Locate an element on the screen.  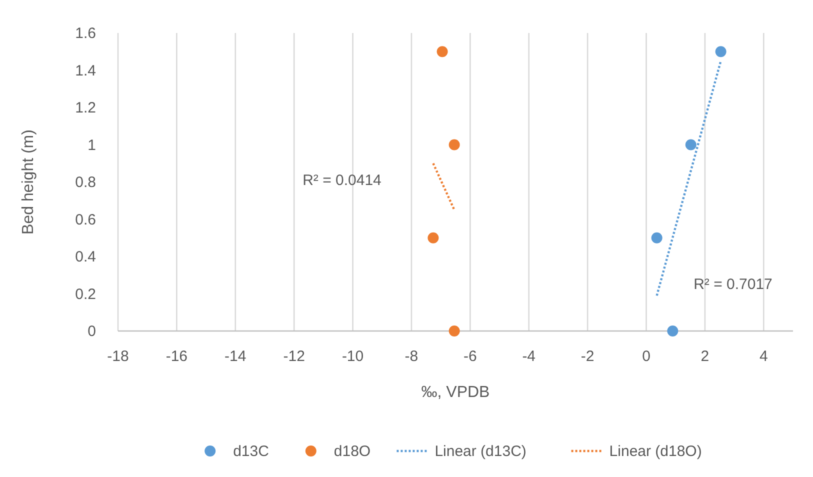
y-tick-label: 0 is located at coordinates (92, 331).